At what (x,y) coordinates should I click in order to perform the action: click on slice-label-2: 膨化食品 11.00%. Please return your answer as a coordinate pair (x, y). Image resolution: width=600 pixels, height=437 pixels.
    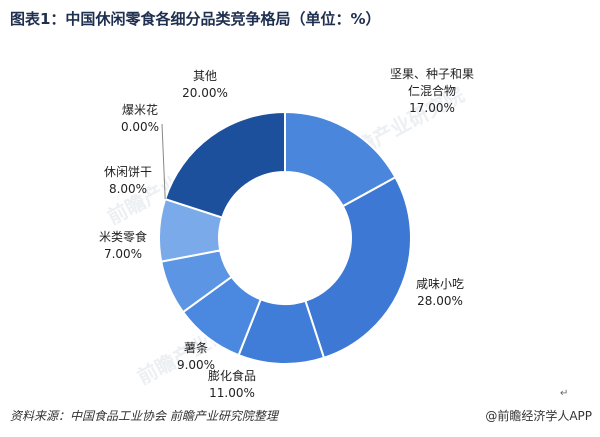
    Looking at the image, I should click on (232, 384).